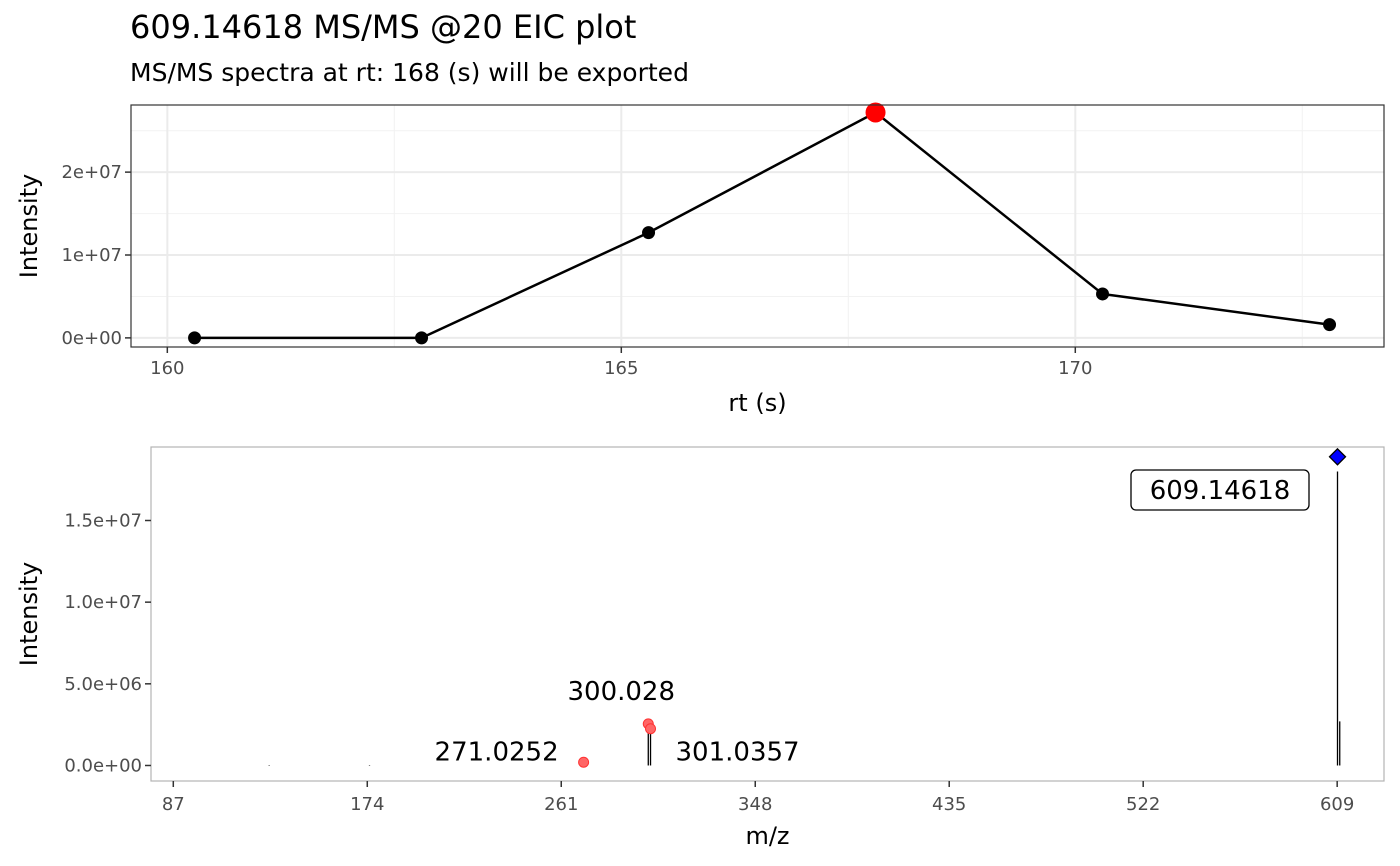 Image resolution: width=1400 pixels, height=866 pixels. What do you see at coordinates (103, 520) in the screenshot?
I see `msms-y-tick-label: 1.5e+07` at bounding box center [103, 520].